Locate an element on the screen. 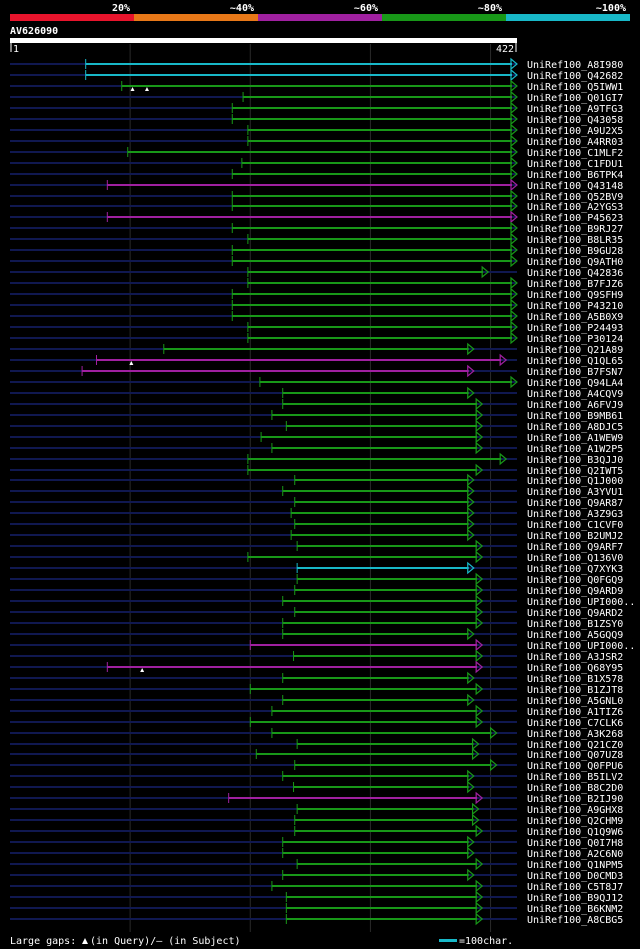 The image size is (640, 949). hit-label: UniRef100_P30124 is located at coordinates (575, 339).